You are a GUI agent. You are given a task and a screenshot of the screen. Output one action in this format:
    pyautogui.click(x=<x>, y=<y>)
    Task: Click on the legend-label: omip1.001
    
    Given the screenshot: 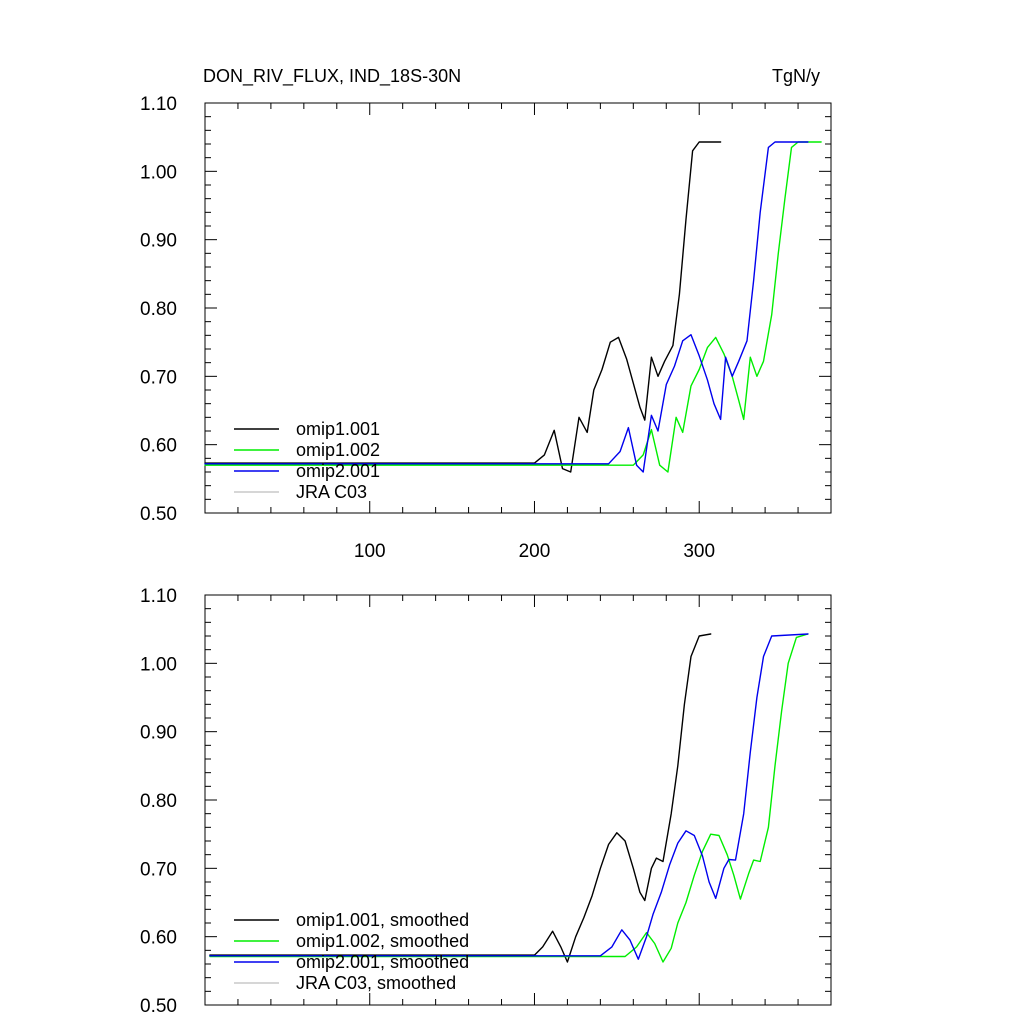 What is the action you would take?
    pyautogui.click(x=338, y=429)
    